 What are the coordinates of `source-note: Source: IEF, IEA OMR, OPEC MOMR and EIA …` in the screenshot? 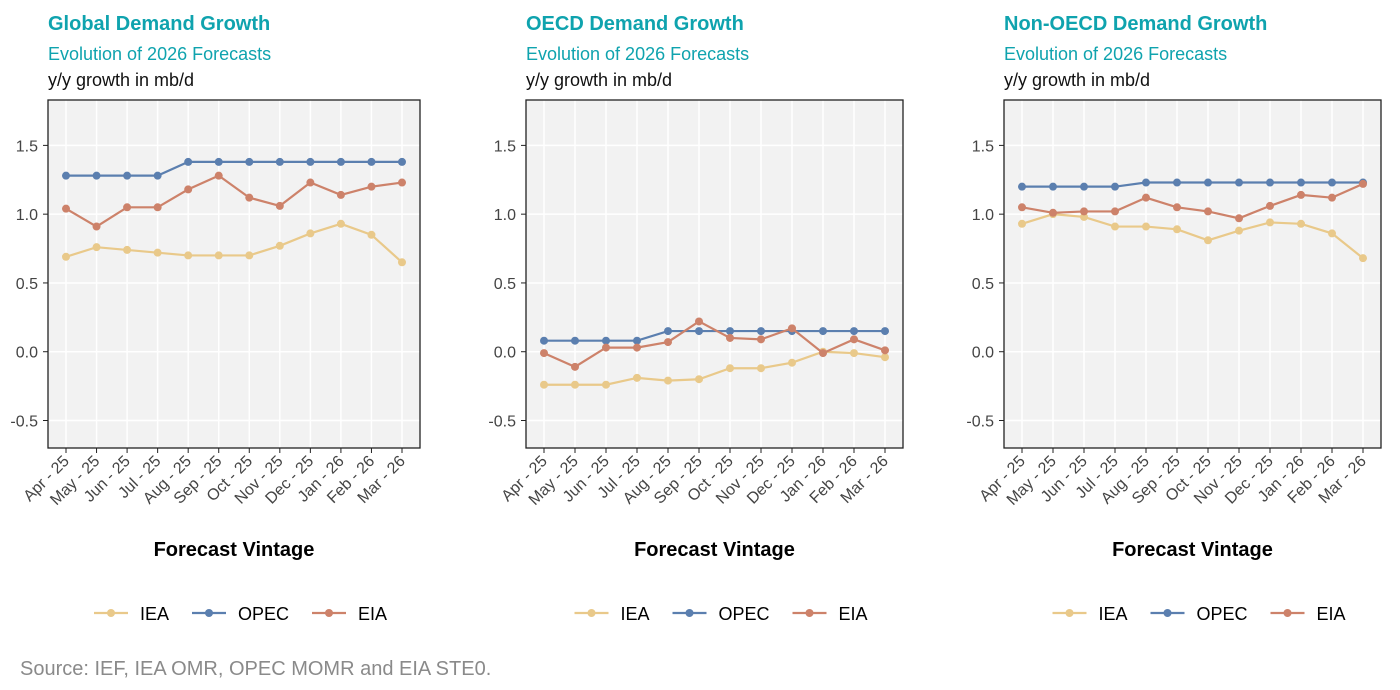 It's located at (255, 669).